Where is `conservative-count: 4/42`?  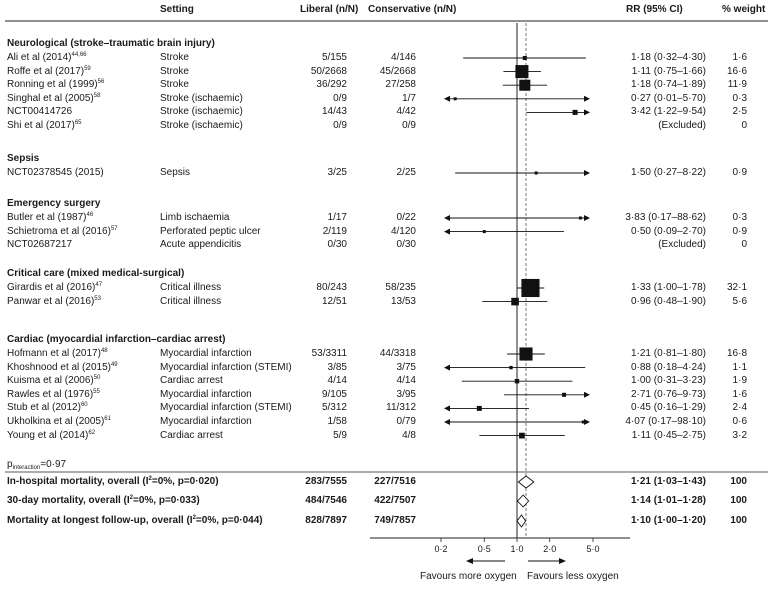
conservative-count: 4/42 is located at coordinates (406, 112).